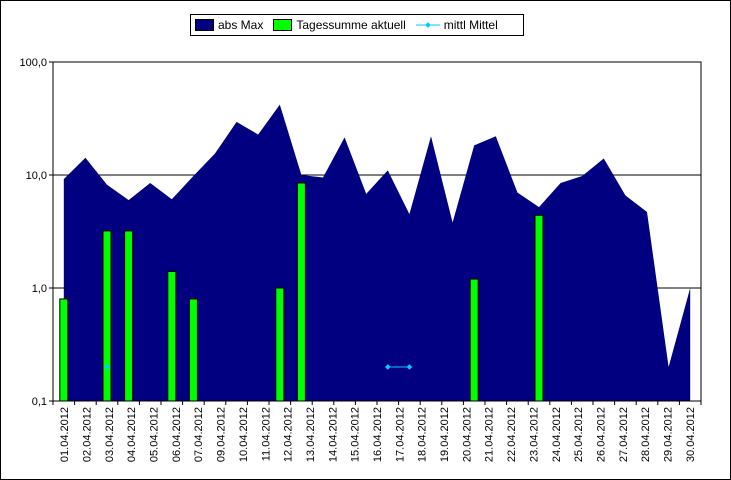 This screenshot has width=731, height=480. I want to click on bar-12.04.2012, so click(301, 292).